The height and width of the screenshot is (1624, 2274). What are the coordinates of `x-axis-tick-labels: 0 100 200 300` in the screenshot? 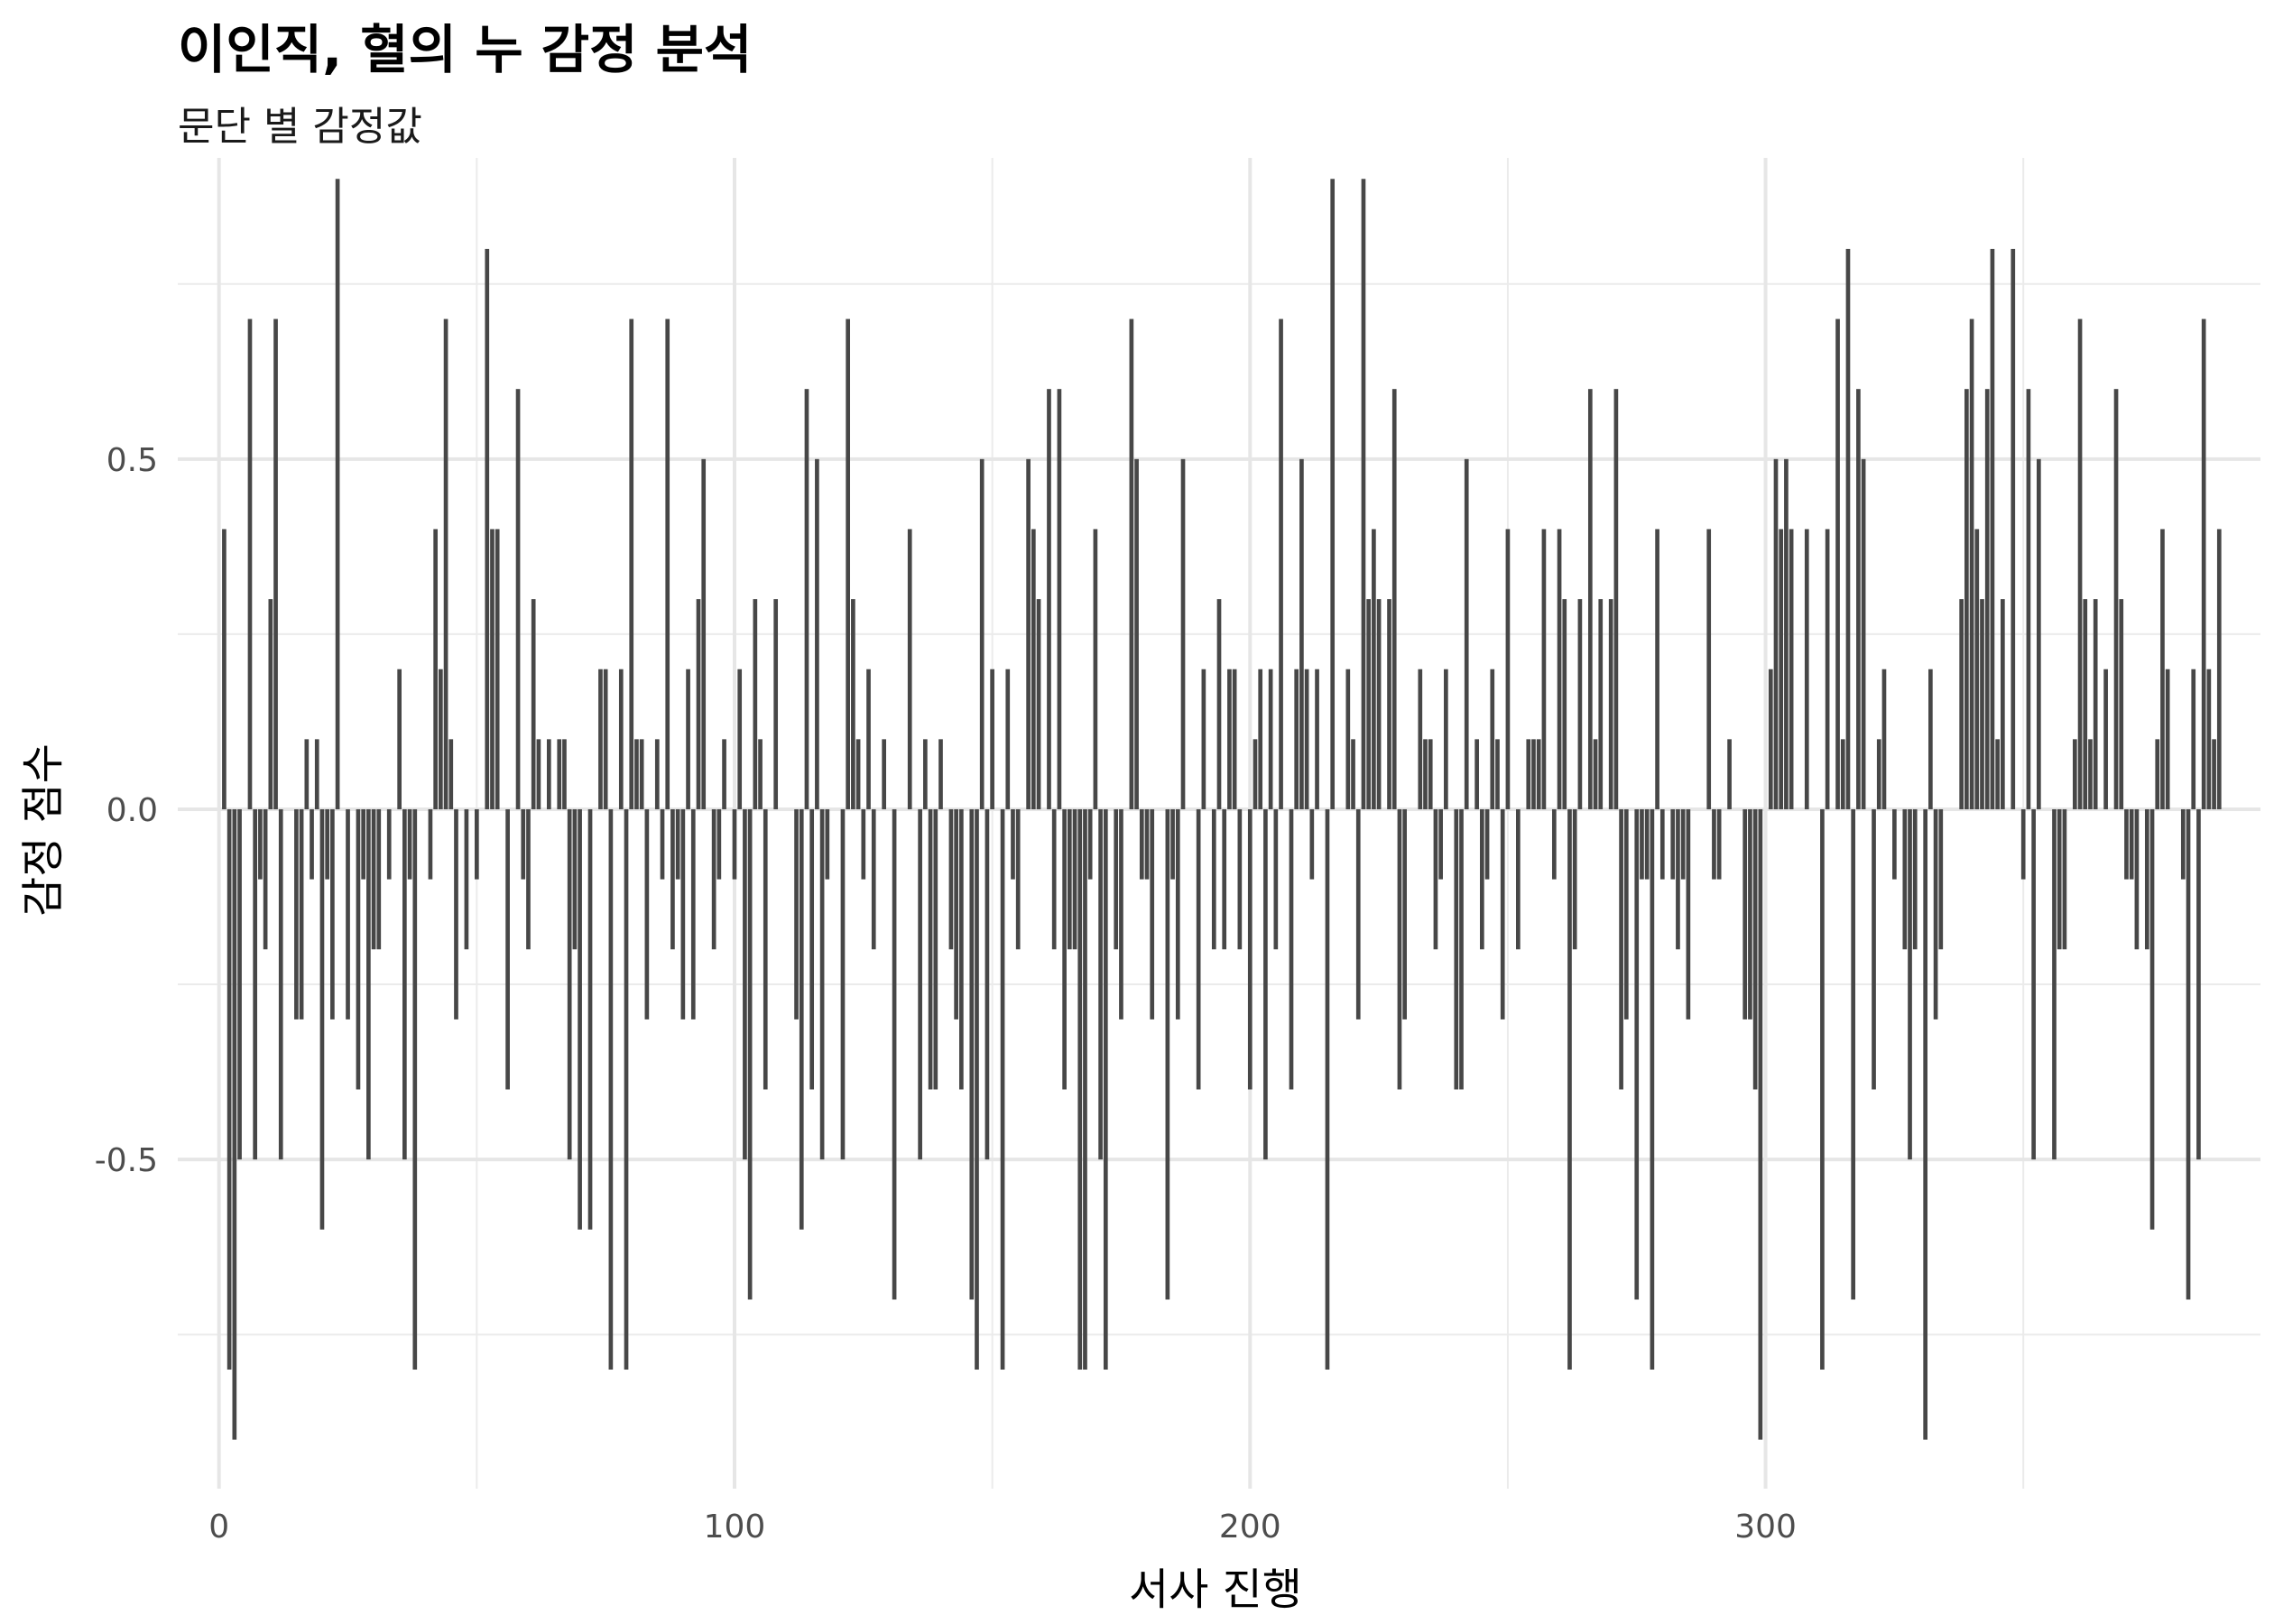 It's located at (1002, 1527).